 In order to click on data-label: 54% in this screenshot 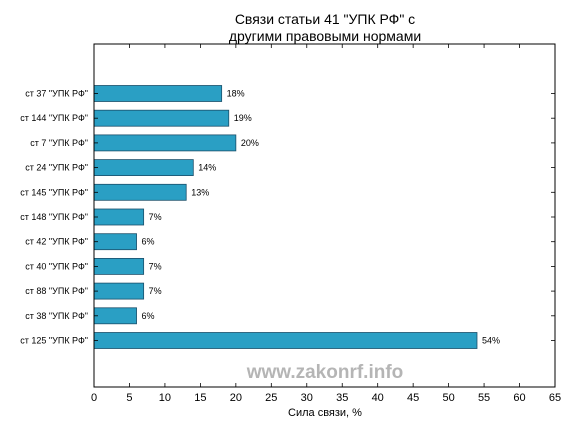, I will do `click(491, 341)`.